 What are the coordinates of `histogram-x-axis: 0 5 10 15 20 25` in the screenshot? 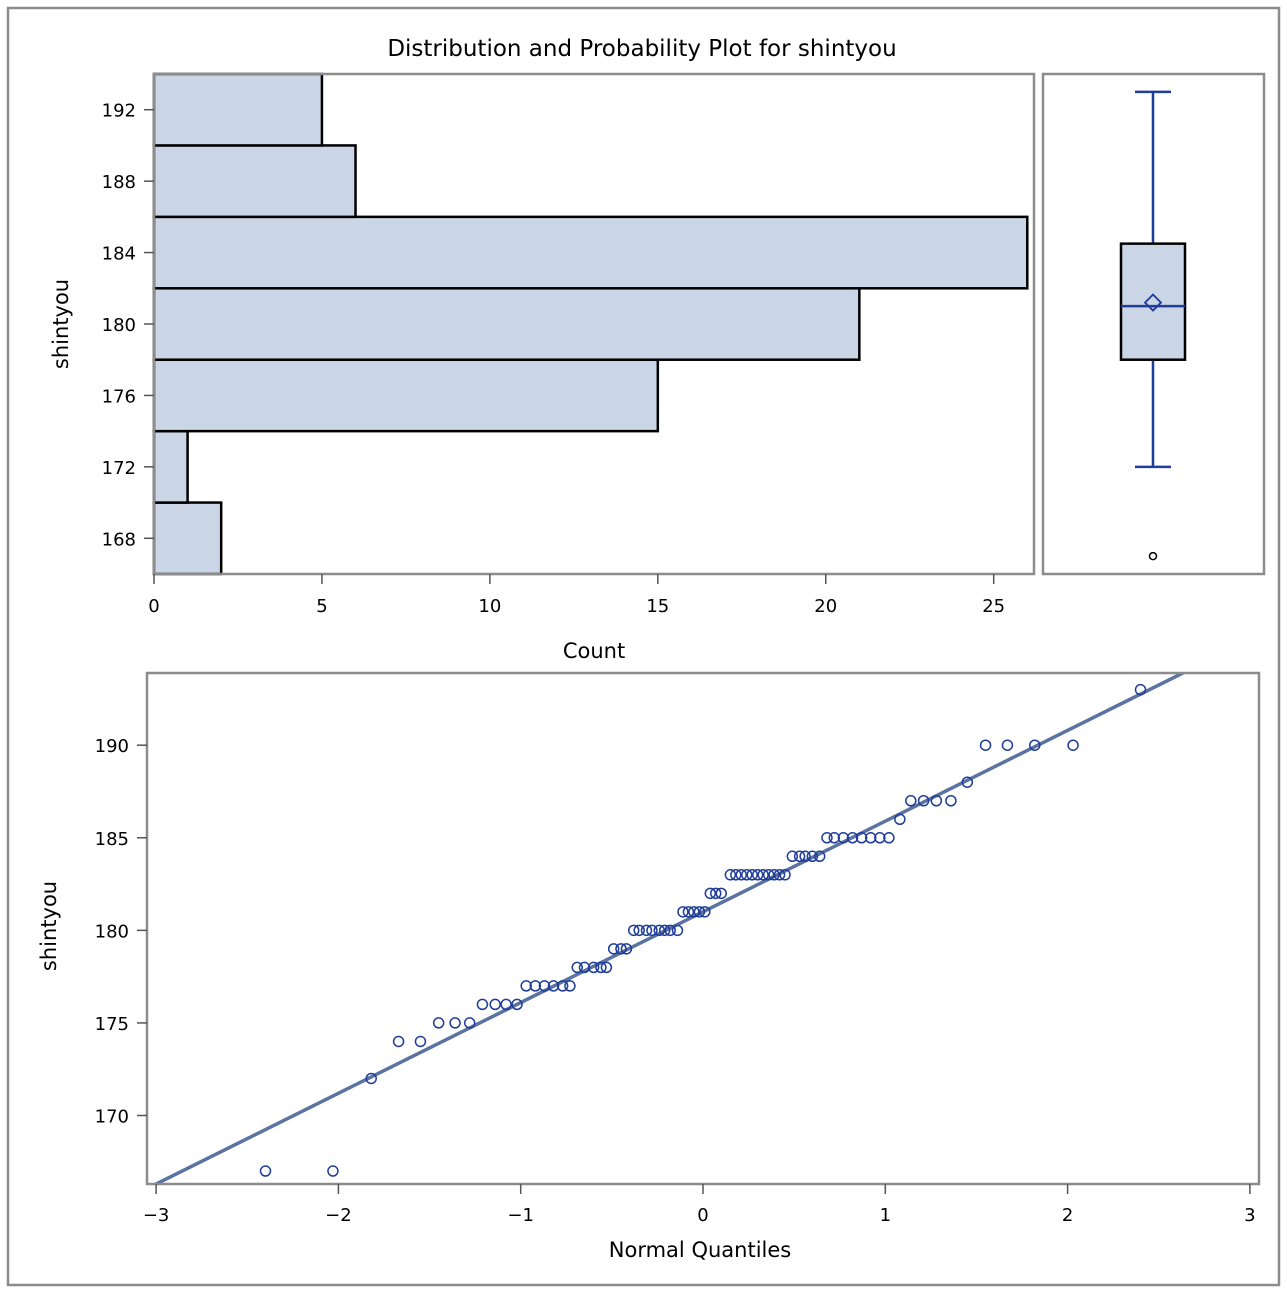 It's located at (576, 595).